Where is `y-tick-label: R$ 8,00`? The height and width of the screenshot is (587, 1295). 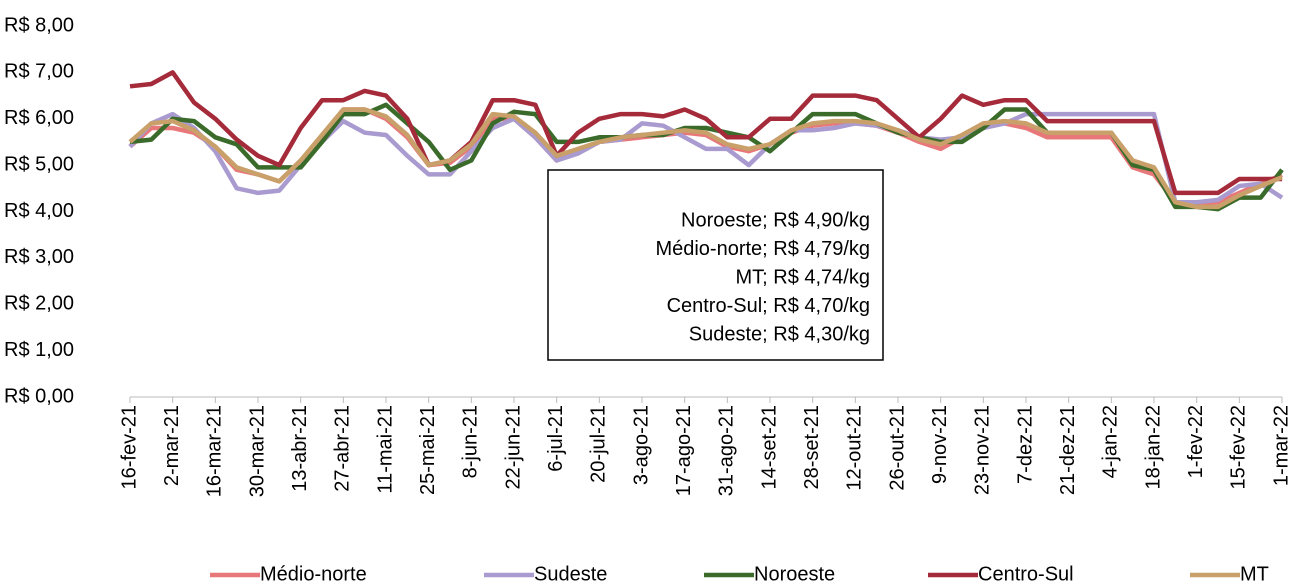 y-tick-label: R$ 8,00 is located at coordinates (39, 25).